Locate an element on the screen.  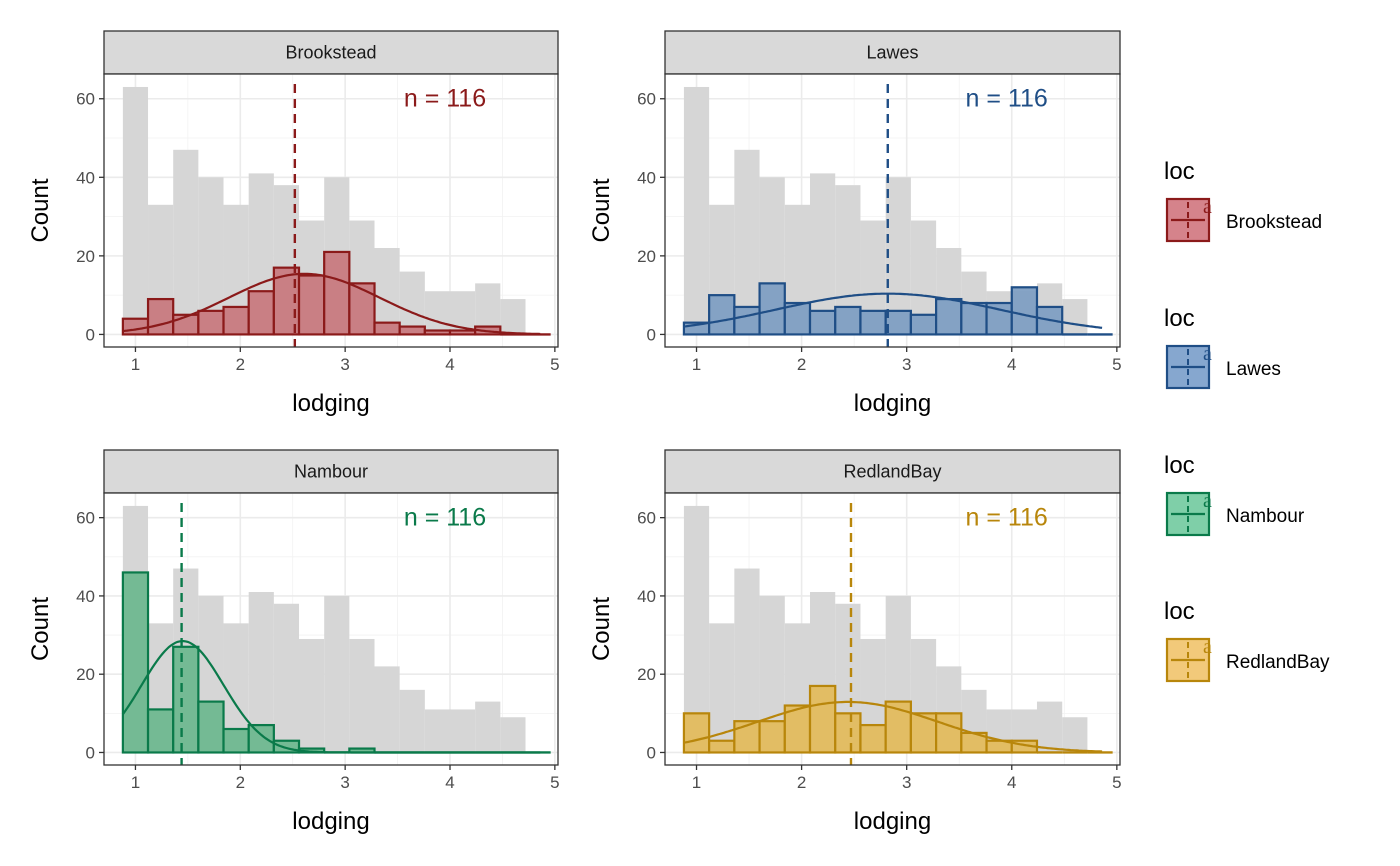
facet-strip-label: Lawes is located at coordinates (892, 53).